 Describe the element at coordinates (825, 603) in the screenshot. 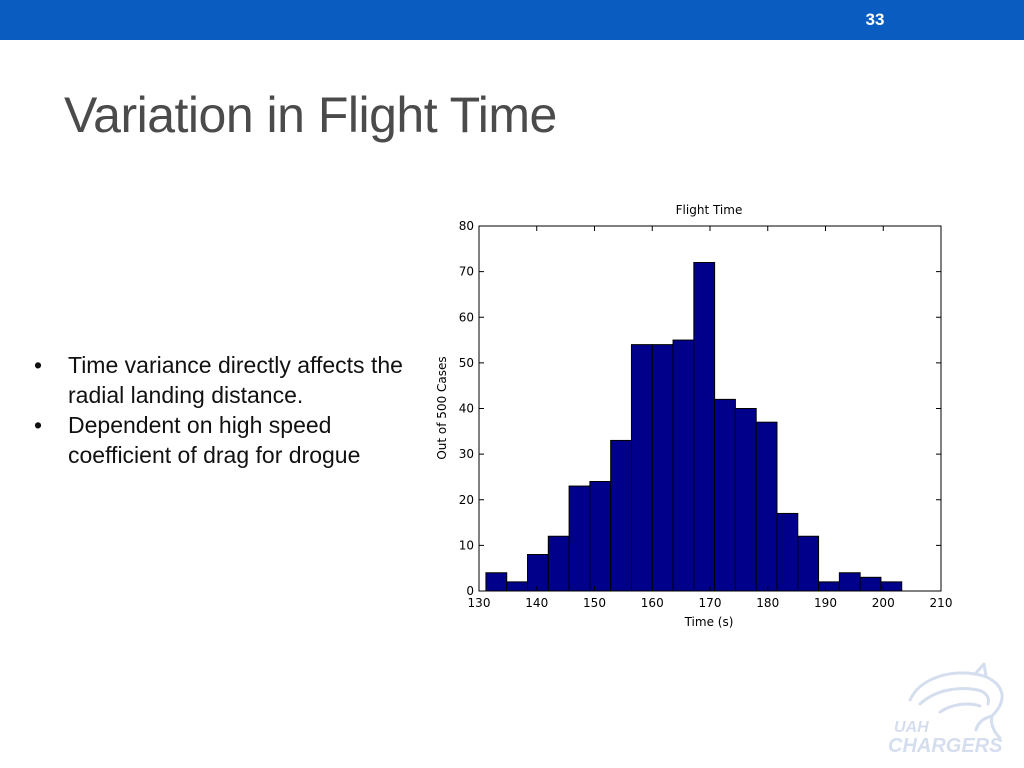

I see `x-tick-label-190: 190` at that location.